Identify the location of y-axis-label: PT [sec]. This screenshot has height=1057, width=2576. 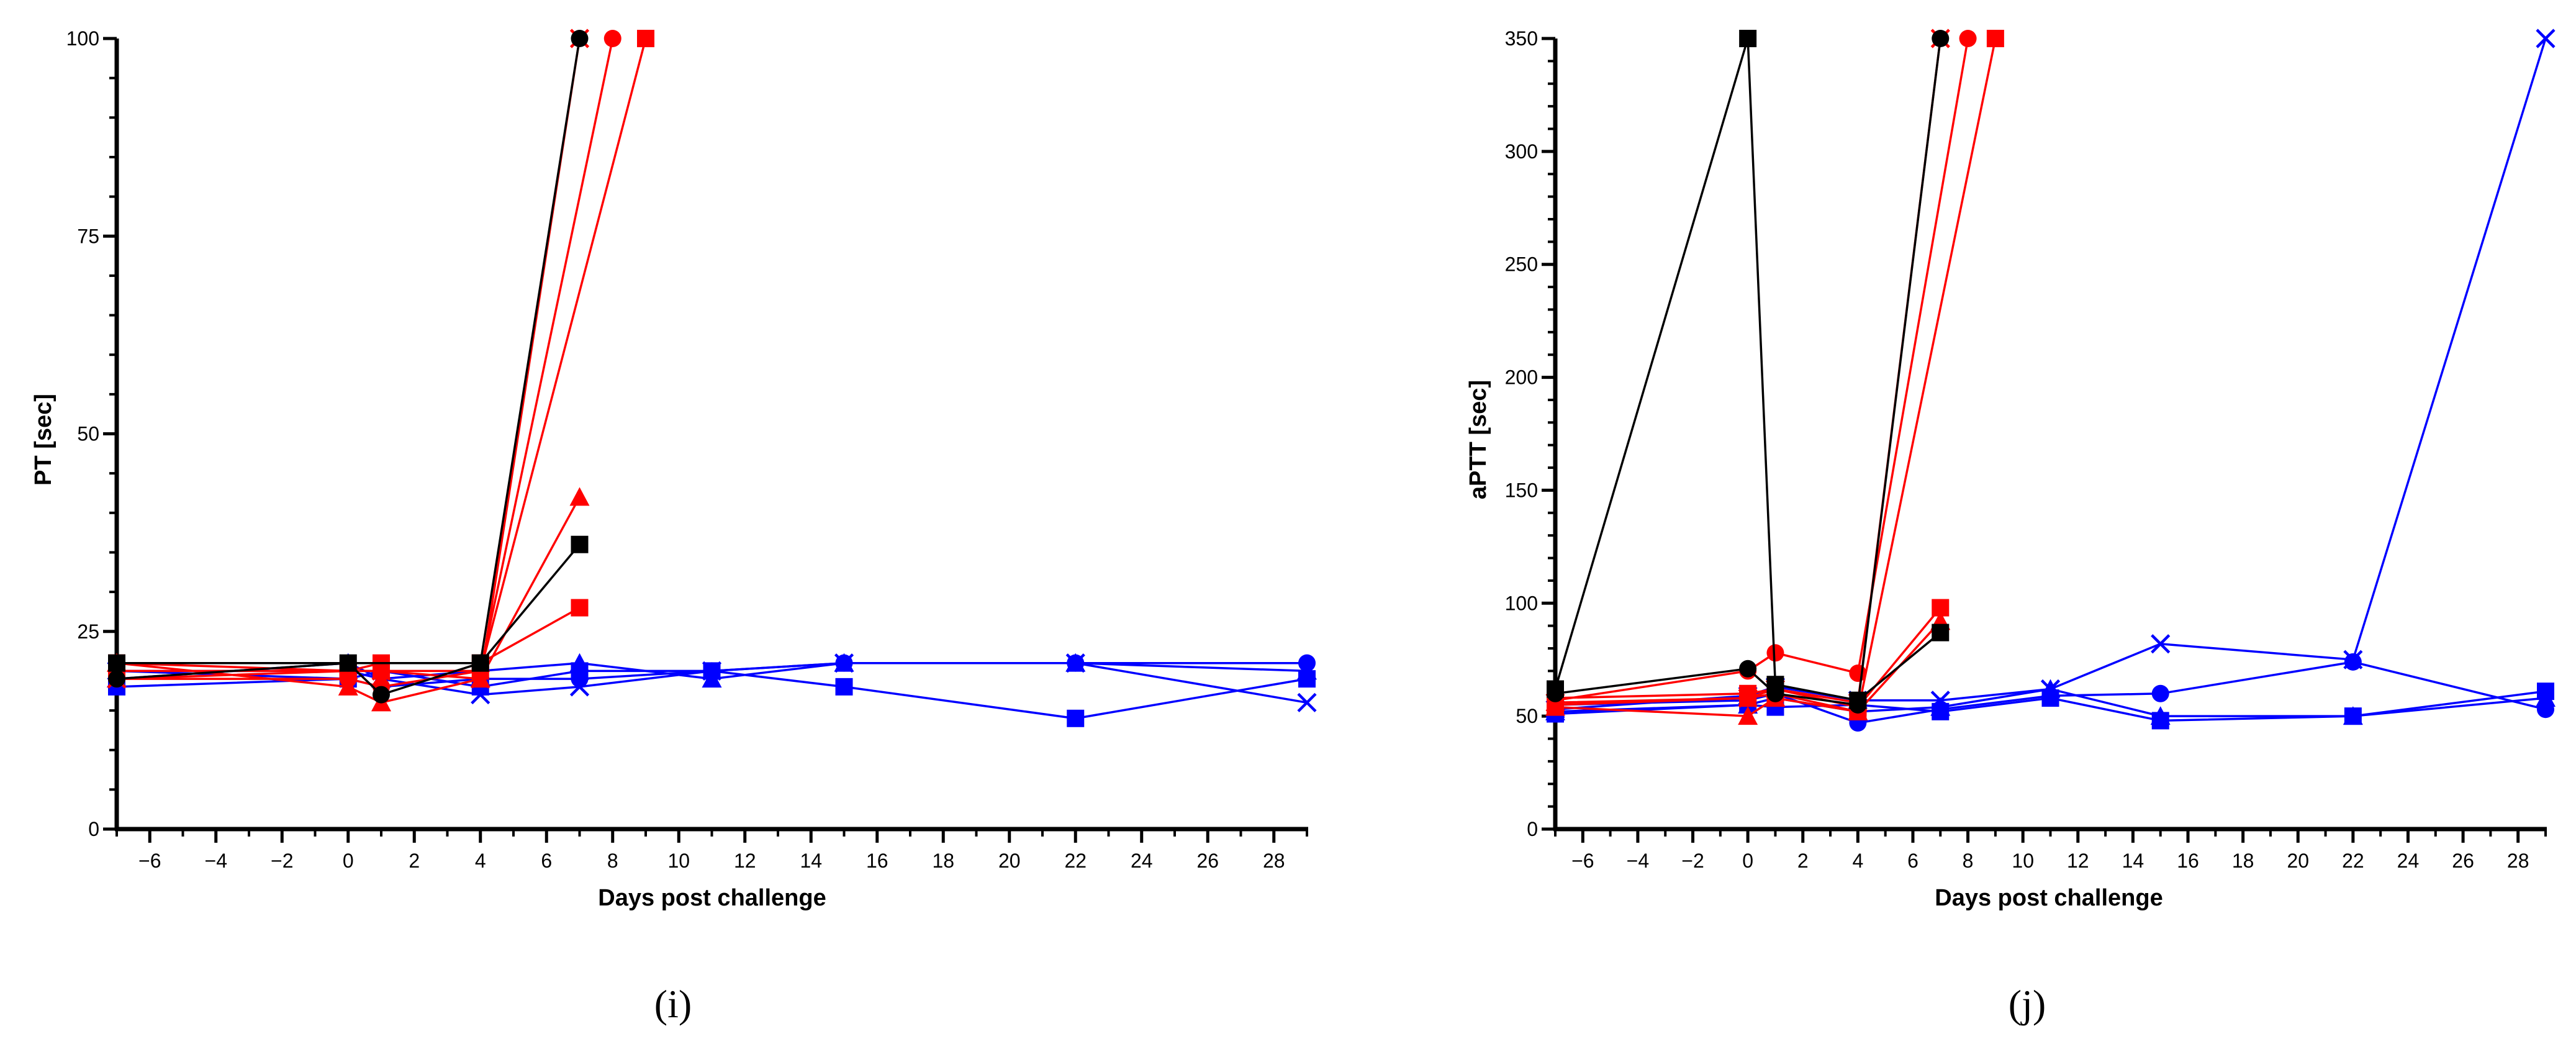
(43, 440).